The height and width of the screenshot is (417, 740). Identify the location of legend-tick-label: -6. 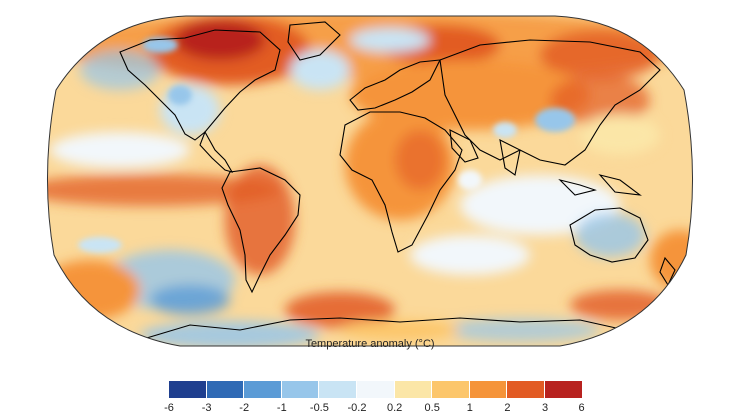
(169, 408).